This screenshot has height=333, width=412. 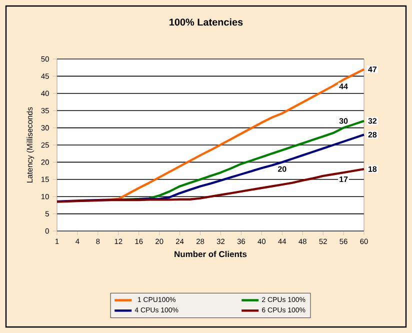 What do you see at coordinates (206, 22) in the screenshot?
I see `chart-title: 100% Latencies` at bounding box center [206, 22].